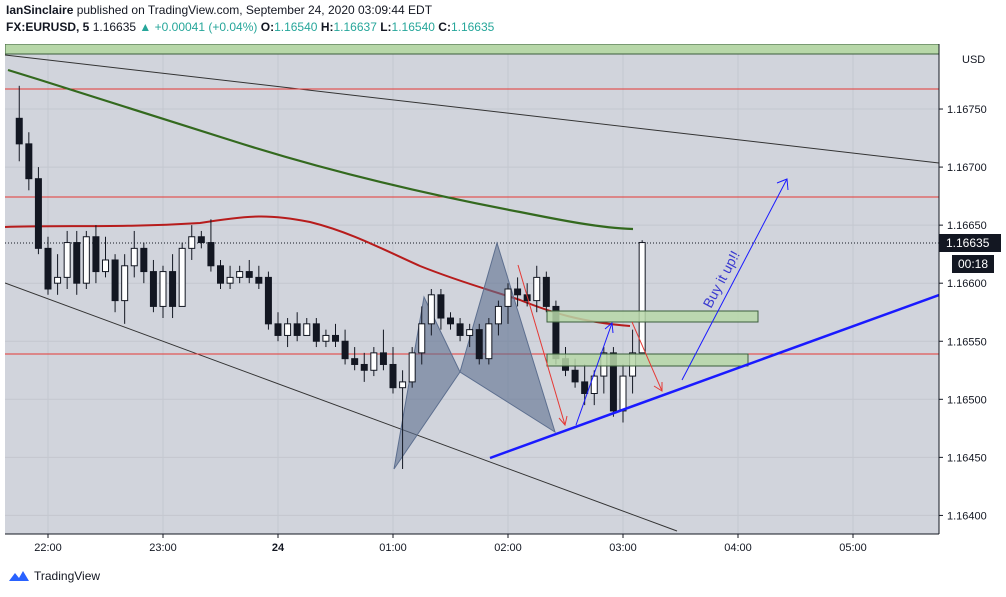 The height and width of the screenshot is (597, 1006). I want to click on demand-zone, so click(647, 360).